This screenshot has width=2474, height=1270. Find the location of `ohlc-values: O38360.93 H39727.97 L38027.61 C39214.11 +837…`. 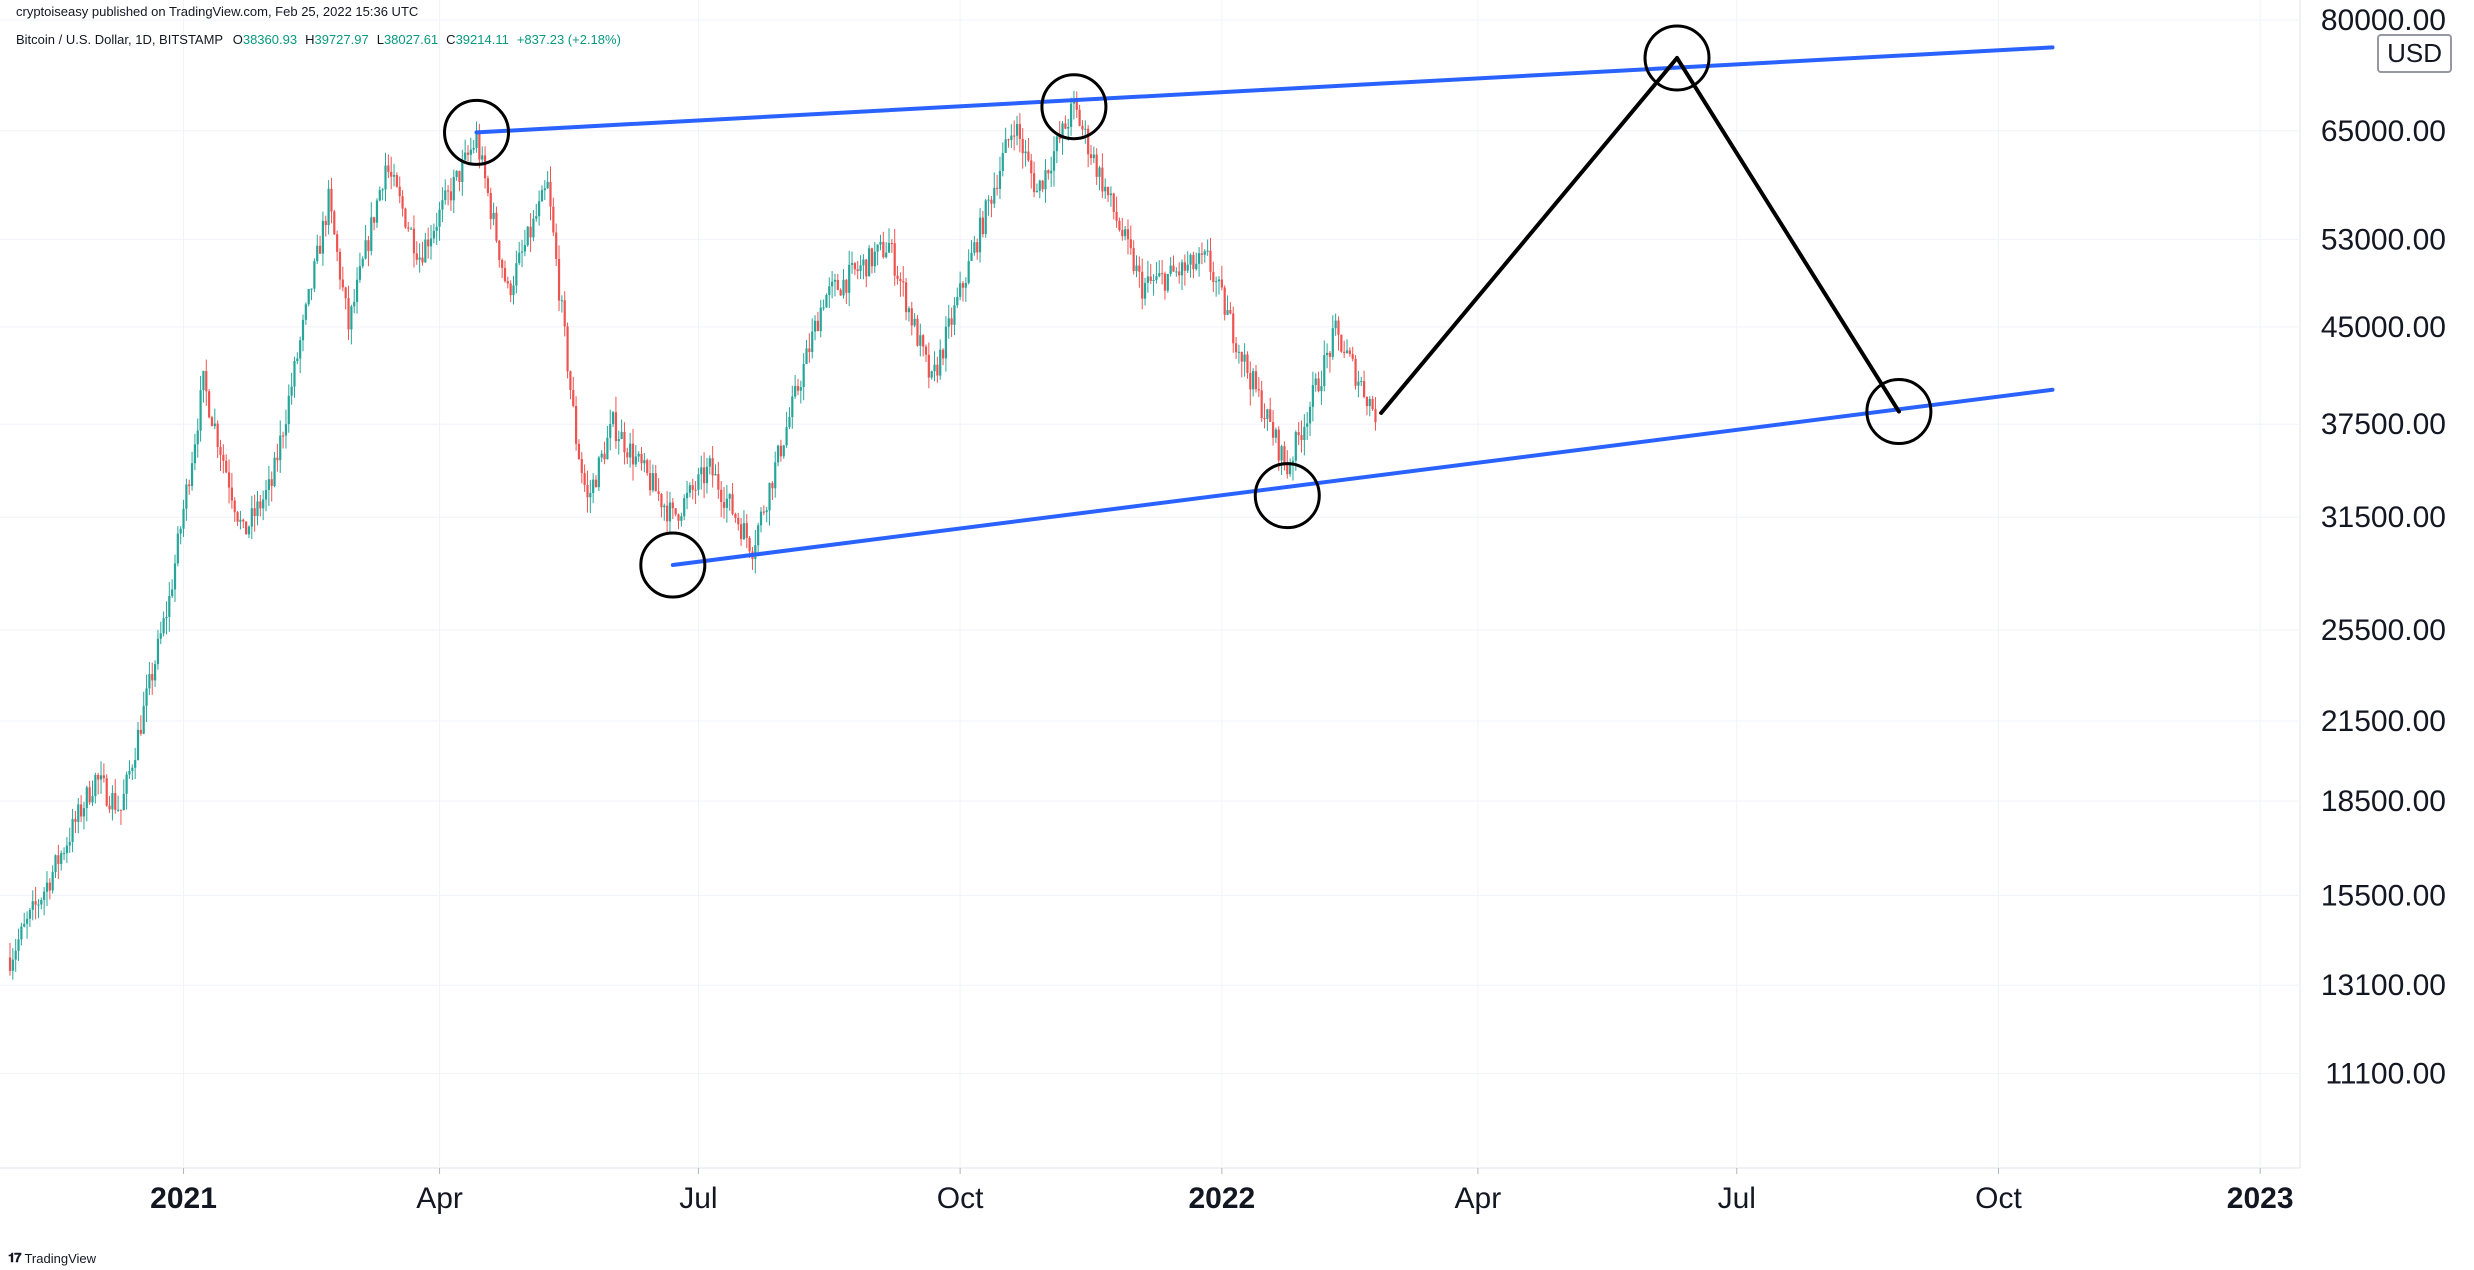

ohlc-values: O38360.93 H39727.97 L38027.61 C39214.11 +837… is located at coordinates (431, 39).